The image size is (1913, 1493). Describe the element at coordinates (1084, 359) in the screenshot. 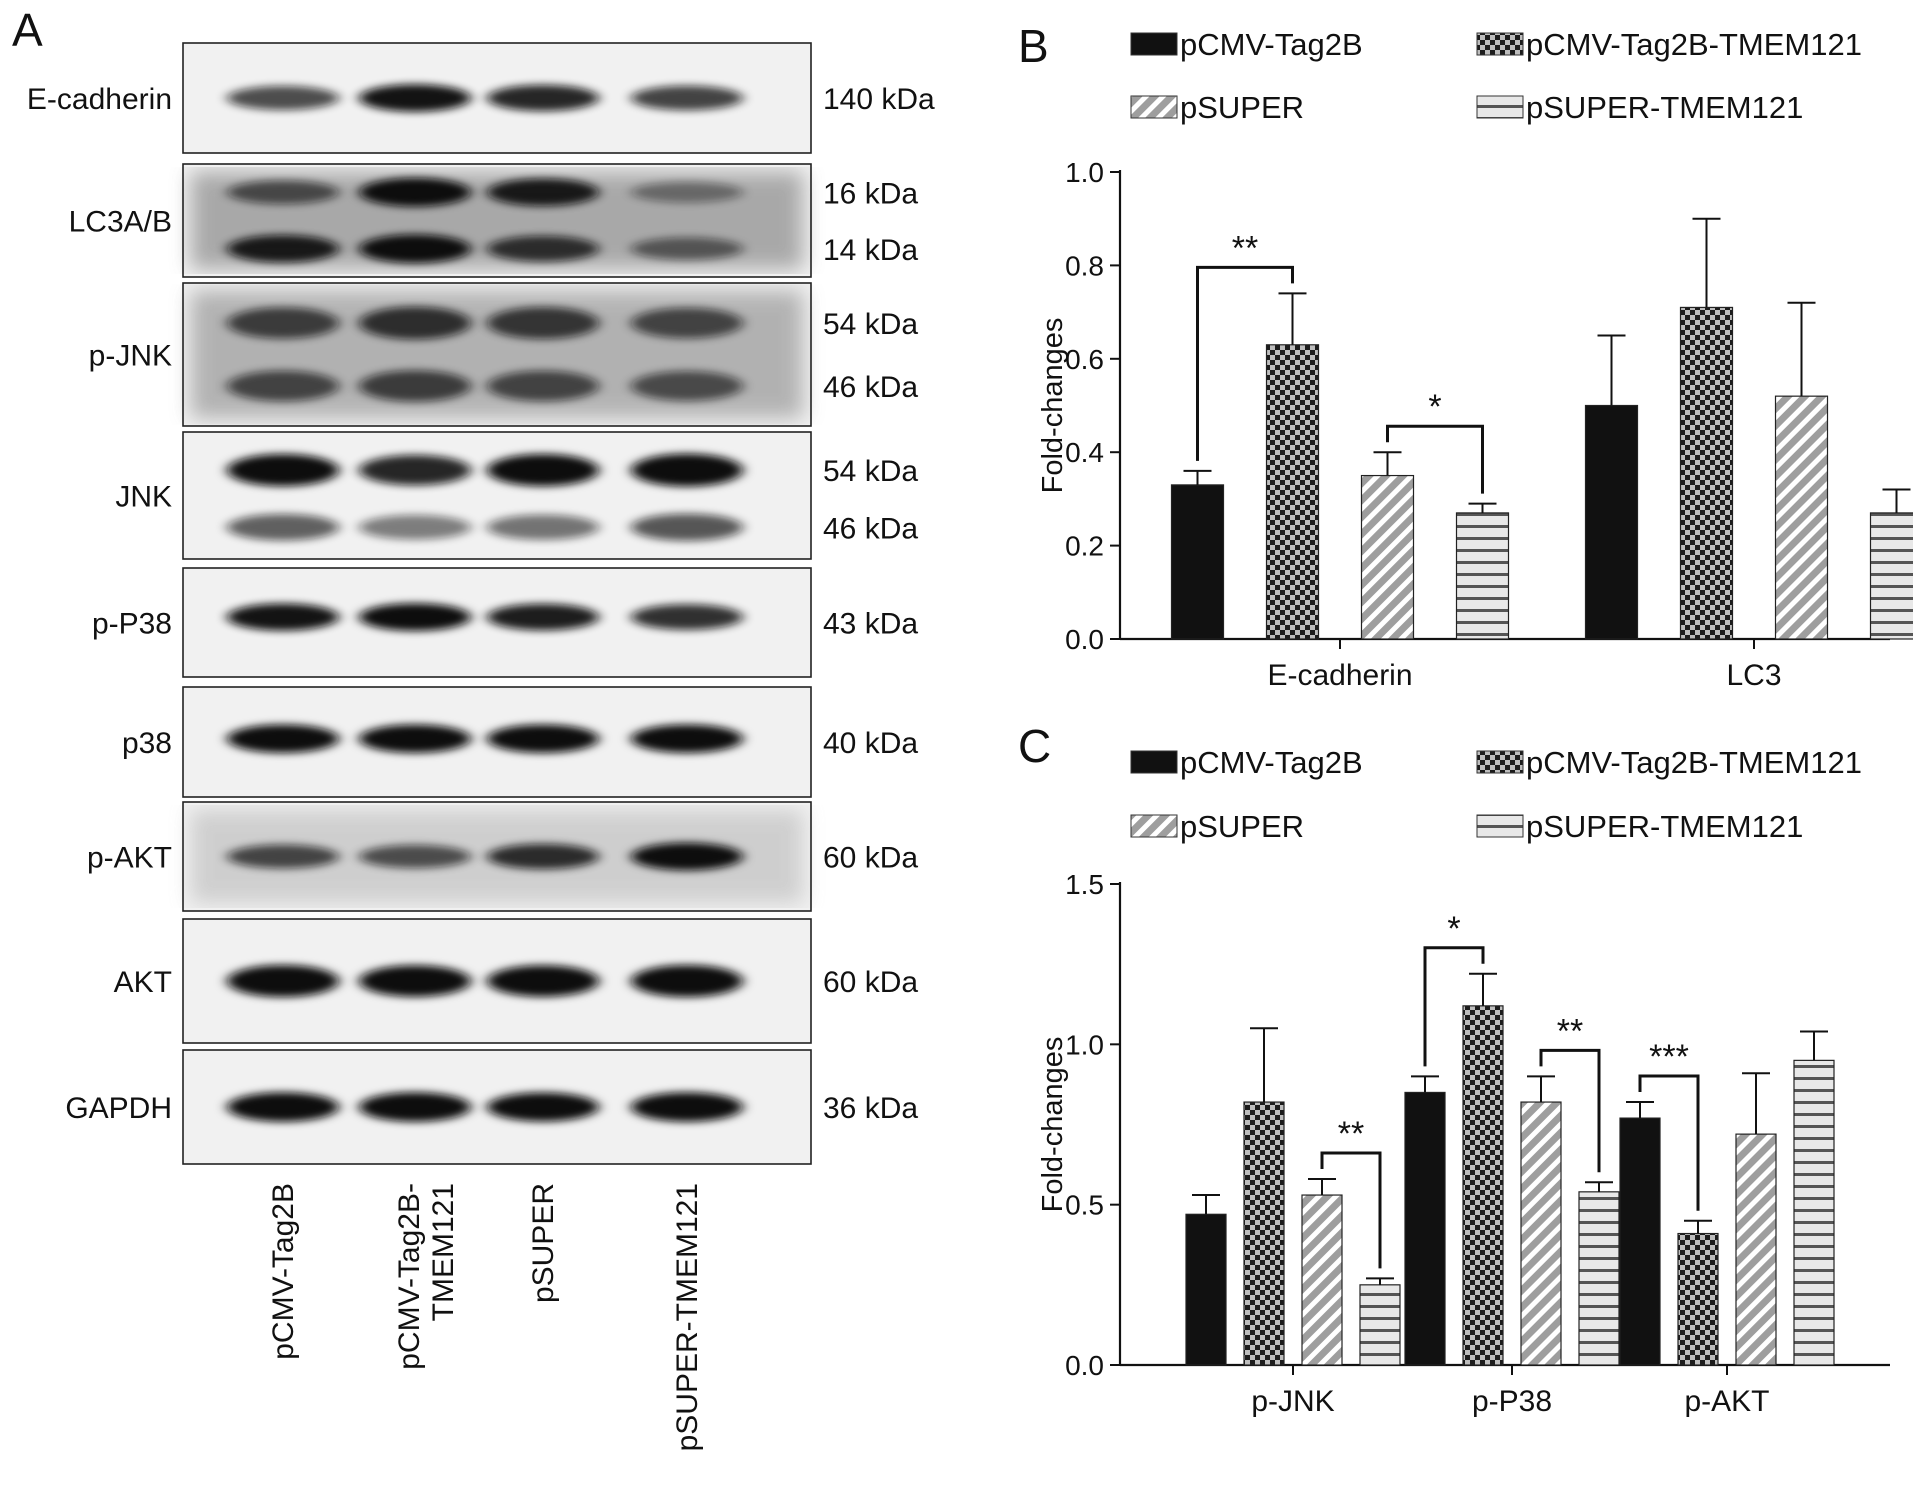

I see `y-tick-label: 0.6` at that location.